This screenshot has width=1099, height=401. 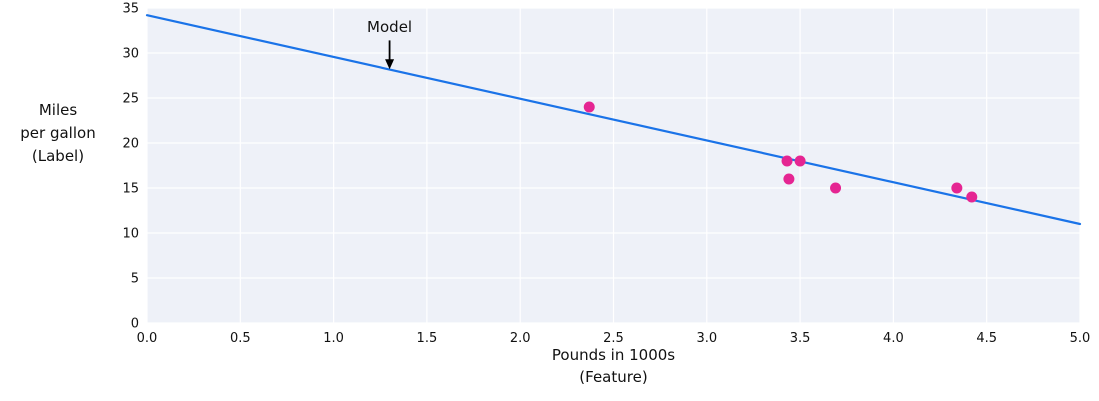 I want to click on x-tick-label: 1.0, so click(x=333, y=338).